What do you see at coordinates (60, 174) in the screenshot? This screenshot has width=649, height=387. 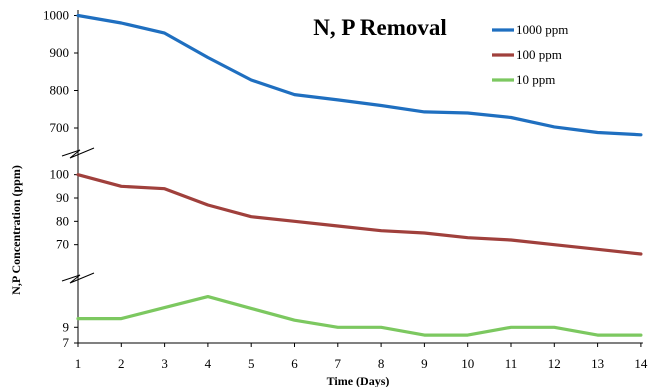 I see `y-tick-label: 100` at bounding box center [60, 174].